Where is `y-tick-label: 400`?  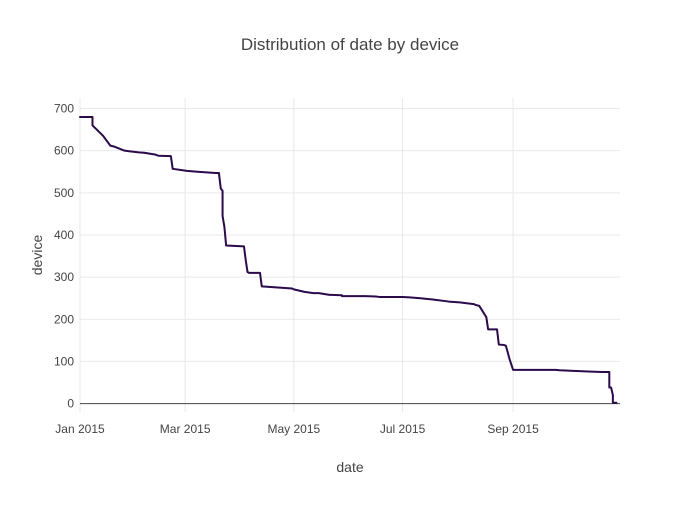
y-tick-label: 400 is located at coordinates (64, 235).